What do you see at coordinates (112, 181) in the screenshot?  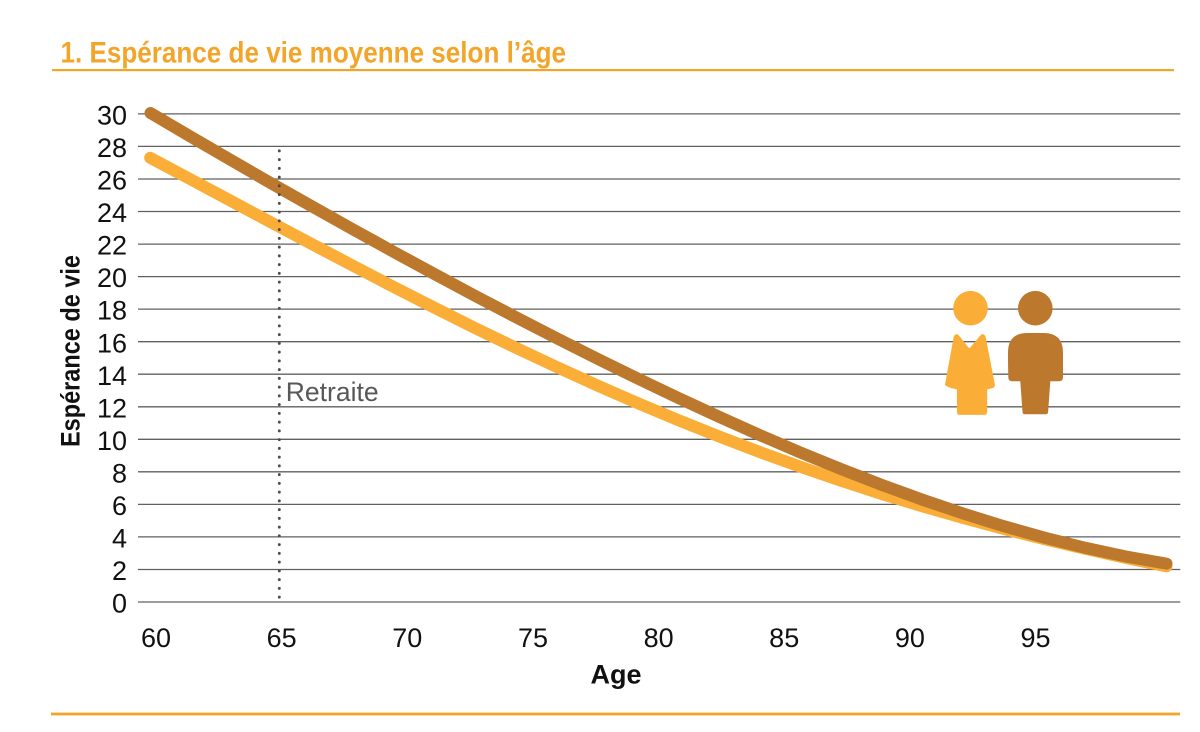 I see `svg-text: 26` at bounding box center [112, 181].